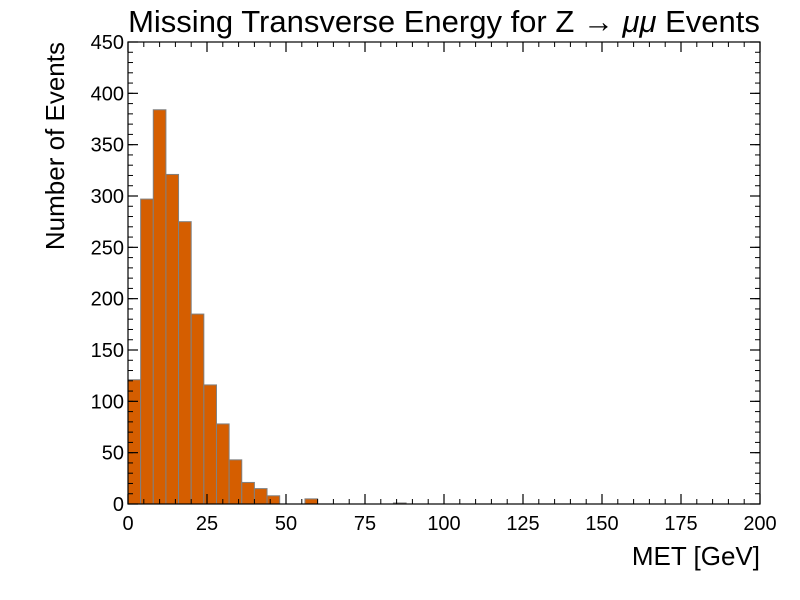  Describe the element at coordinates (107, 146) in the screenshot. I see `y-tick-label: 350` at that location.